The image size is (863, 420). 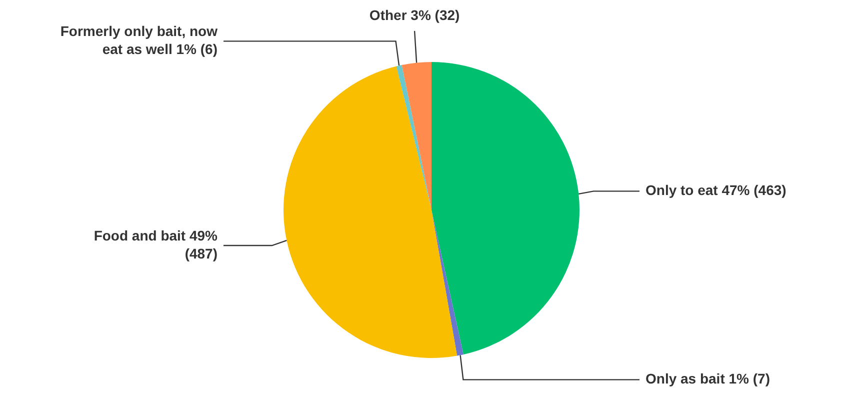 I want to click on slice-label: Other 3% (32), so click(x=414, y=14).